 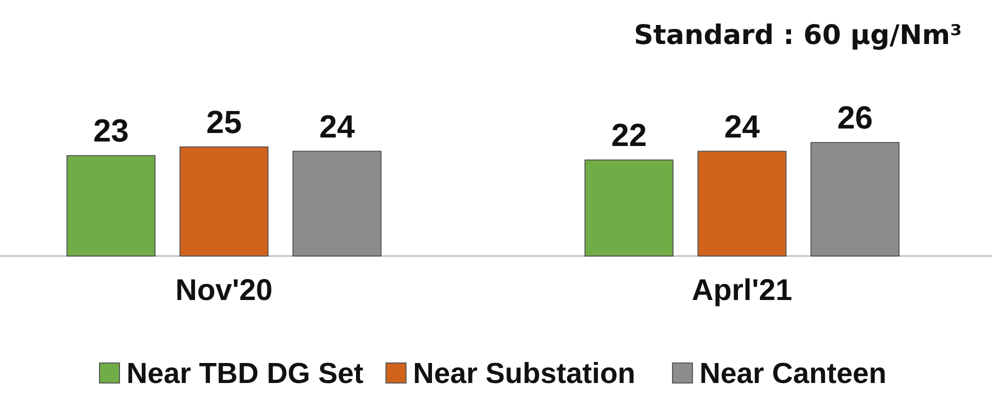 I want to click on legend-label: Near Canteen, so click(x=793, y=374).